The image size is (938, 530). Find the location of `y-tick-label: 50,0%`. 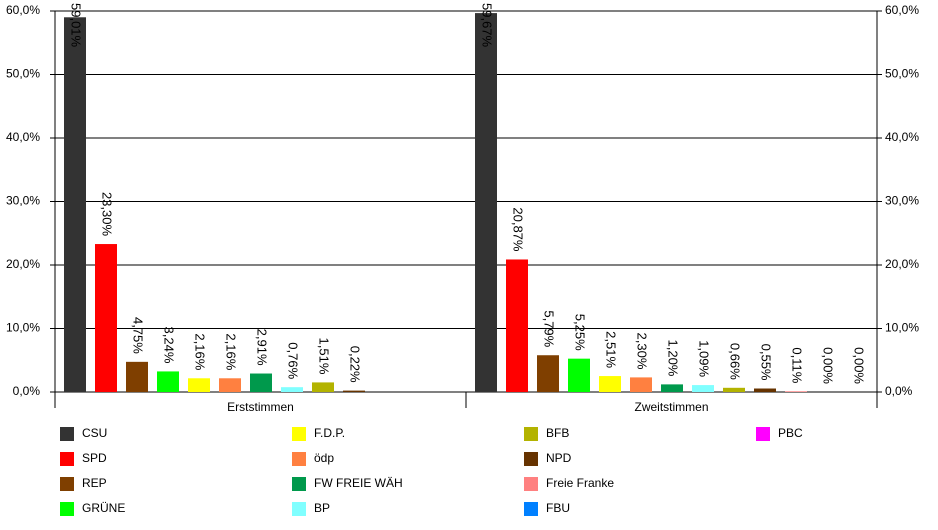

y-tick-label: 50,0% is located at coordinates (23, 74).